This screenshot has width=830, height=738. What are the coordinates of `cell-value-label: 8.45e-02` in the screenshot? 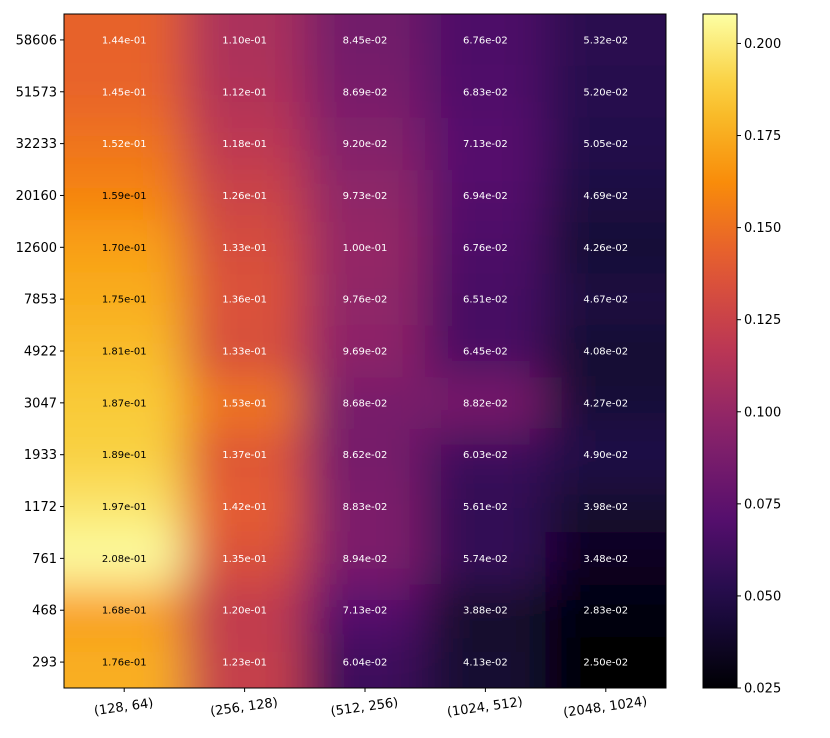 It's located at (365, 40).